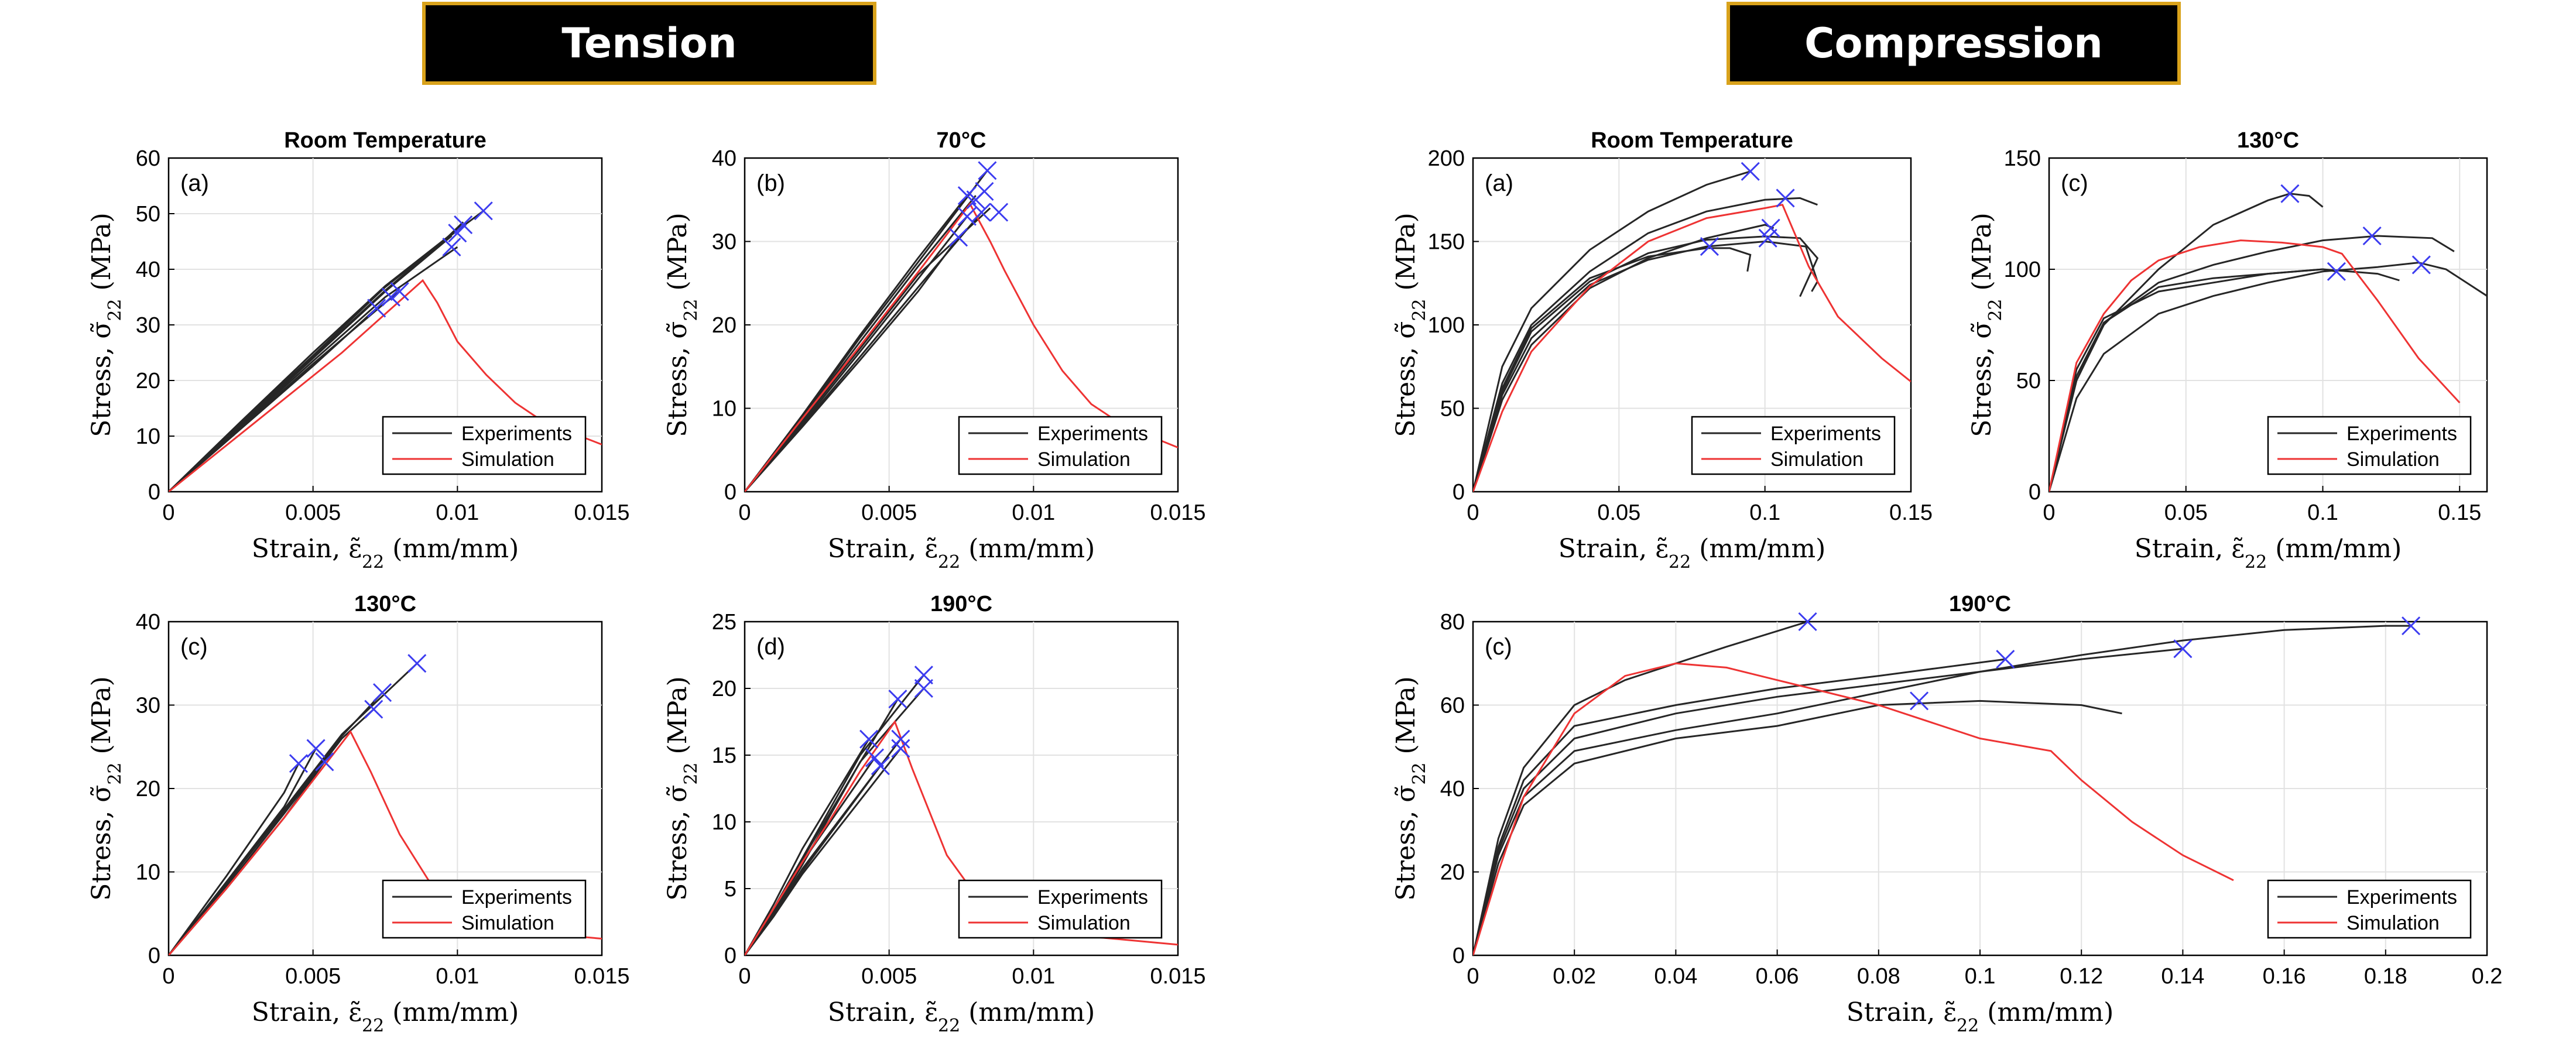 The image size is (2576, 1049). Describe the element at coordinates (2385, 976) in the screenshot. I see `x-tick-label: 0.18` at that location.